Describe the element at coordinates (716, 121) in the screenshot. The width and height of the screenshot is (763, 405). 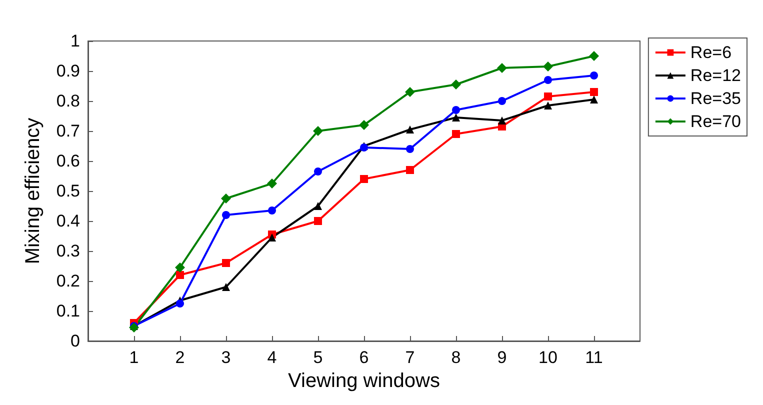
I see `legend-label: Re=70` at that location.